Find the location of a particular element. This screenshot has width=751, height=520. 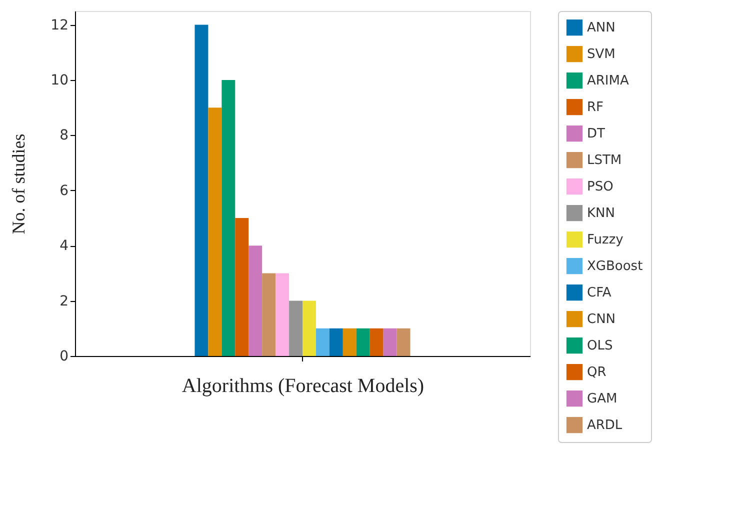

legend-label: GAM is located at coordinates (602, 399).